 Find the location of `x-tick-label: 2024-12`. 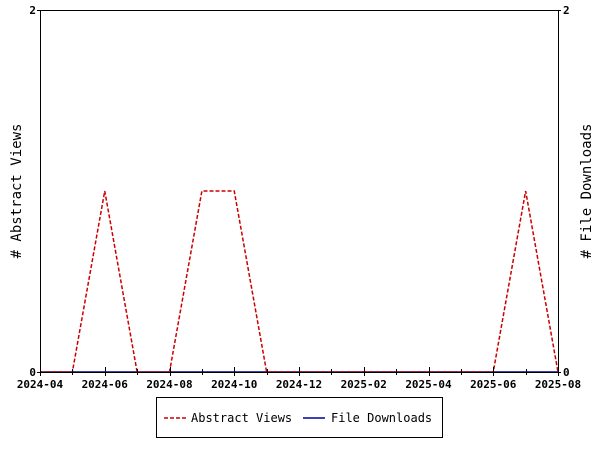

x-tick-label: 2024-12 is located at coordinates (299, 384).